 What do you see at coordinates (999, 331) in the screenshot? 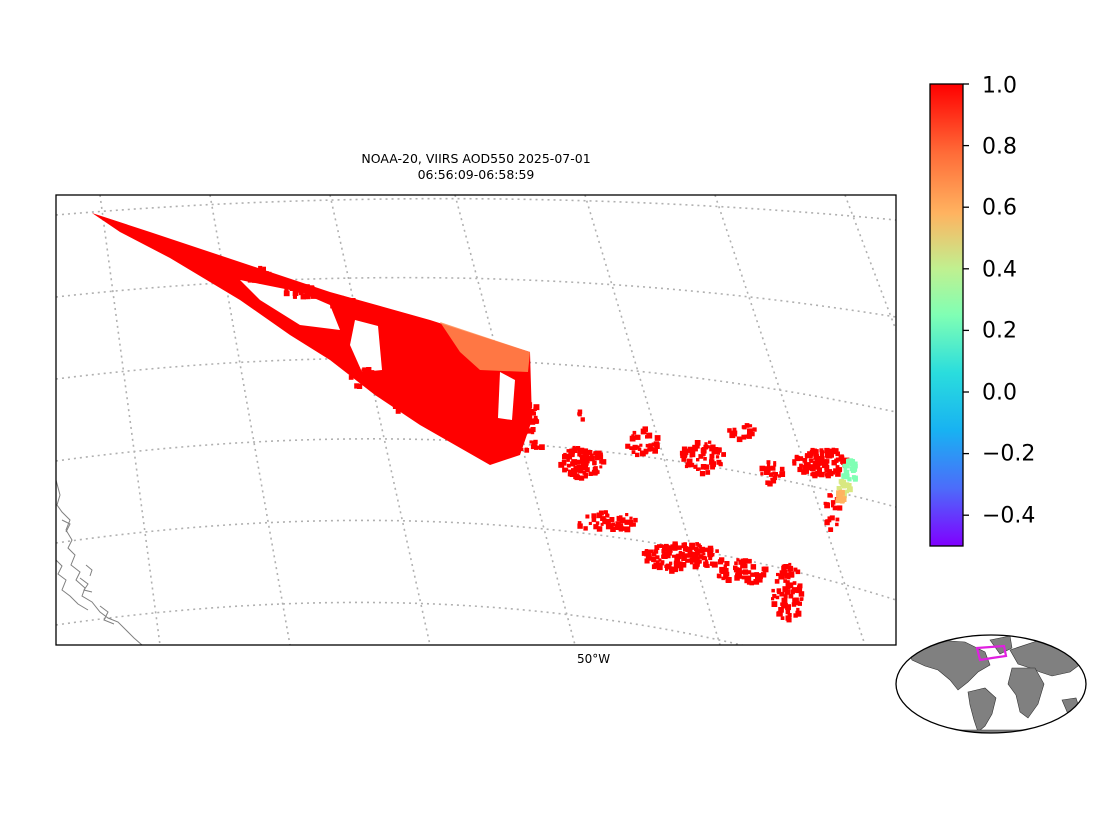
I see `colorbar-tick-label: 0.2` at bounding box center [999, 331].